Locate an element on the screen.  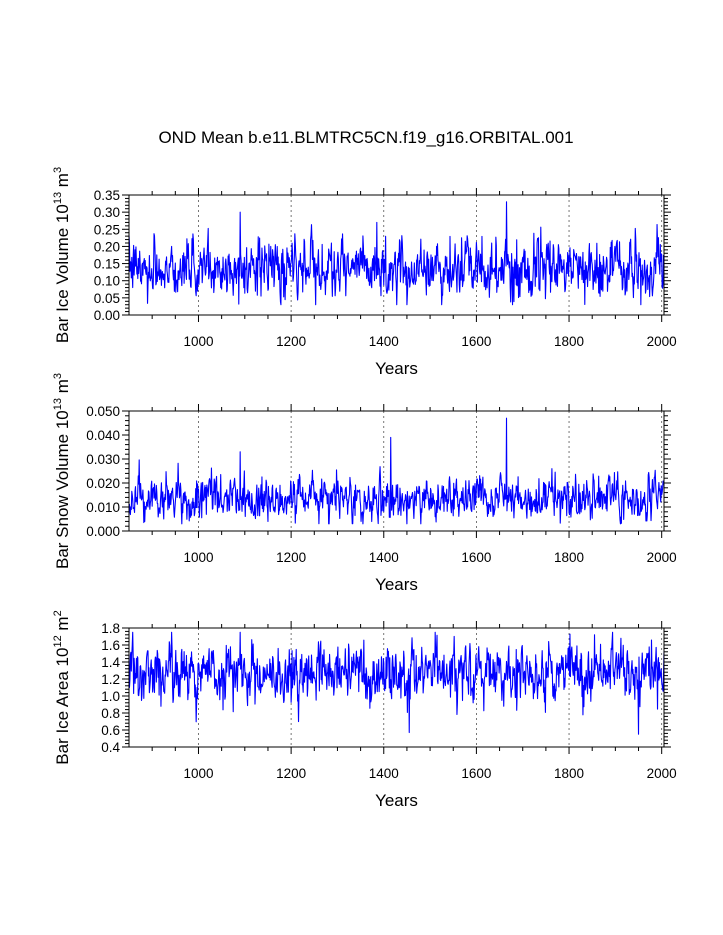
y-tick-label: 1.2 is located at coordinates (110, 679).